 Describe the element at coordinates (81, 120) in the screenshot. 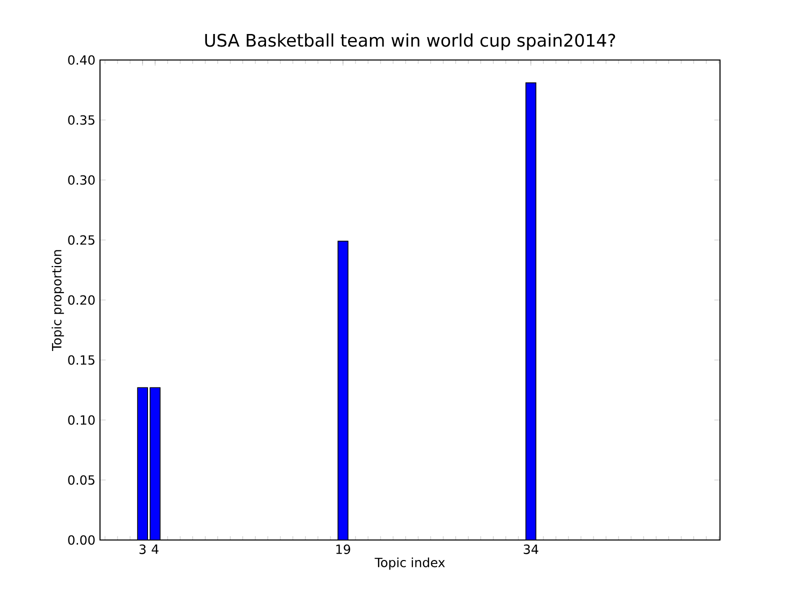

I see `y-tick-label: 0.35` at that location.